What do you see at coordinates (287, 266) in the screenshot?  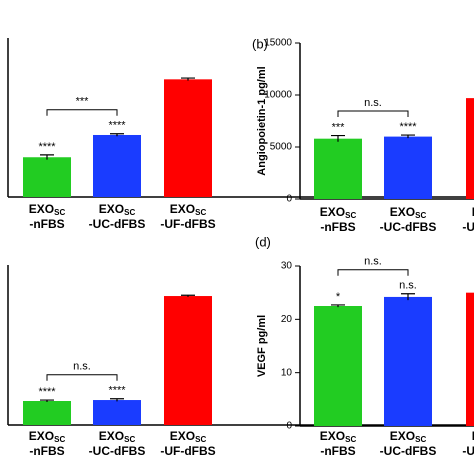 I see `y-tick-label: 30` at bounding box center [287, 266].